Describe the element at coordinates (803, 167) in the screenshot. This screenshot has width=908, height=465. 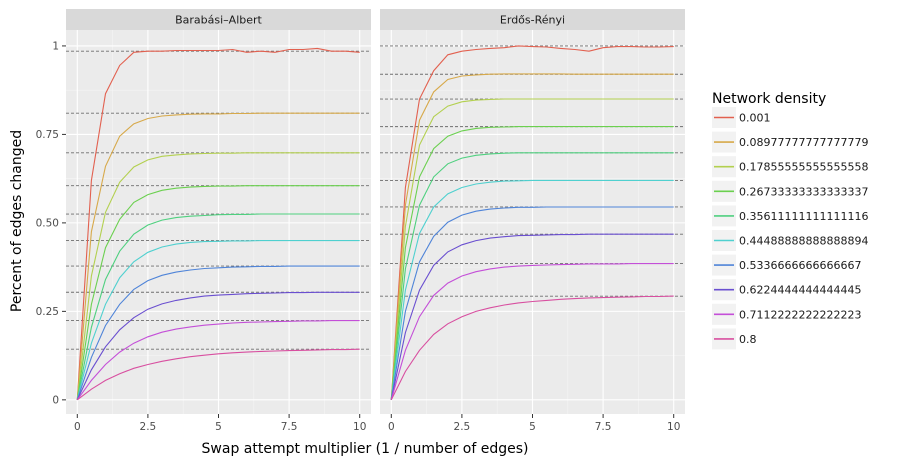
I see `legend-label: 0.17855555555555558` at that location.